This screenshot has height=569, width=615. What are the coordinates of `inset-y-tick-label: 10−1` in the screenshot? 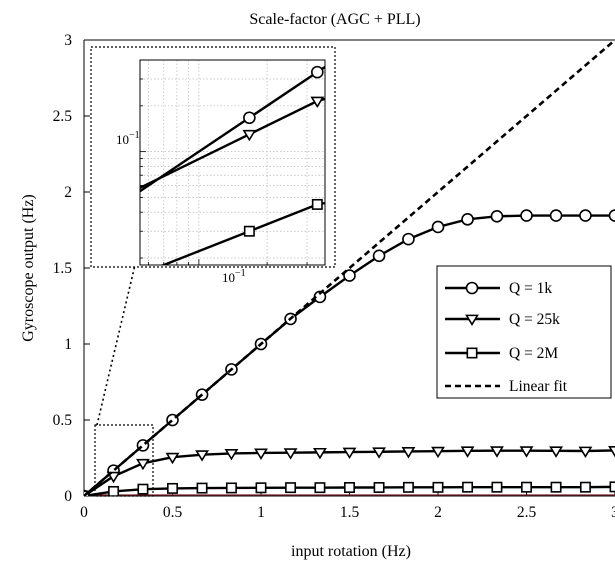 It's located at (128, 138).